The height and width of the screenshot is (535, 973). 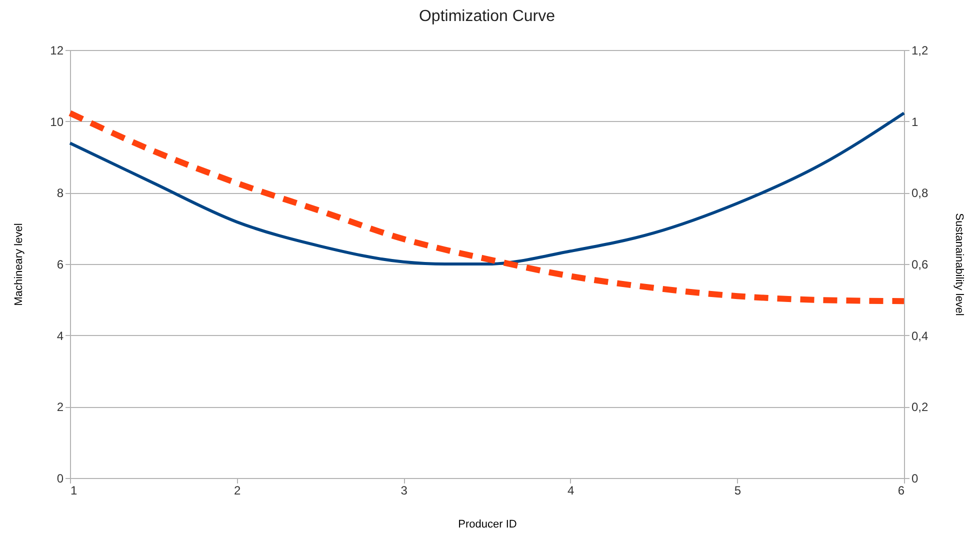 I want to click on x-tick-label: 6, so click(x=901, y=491).